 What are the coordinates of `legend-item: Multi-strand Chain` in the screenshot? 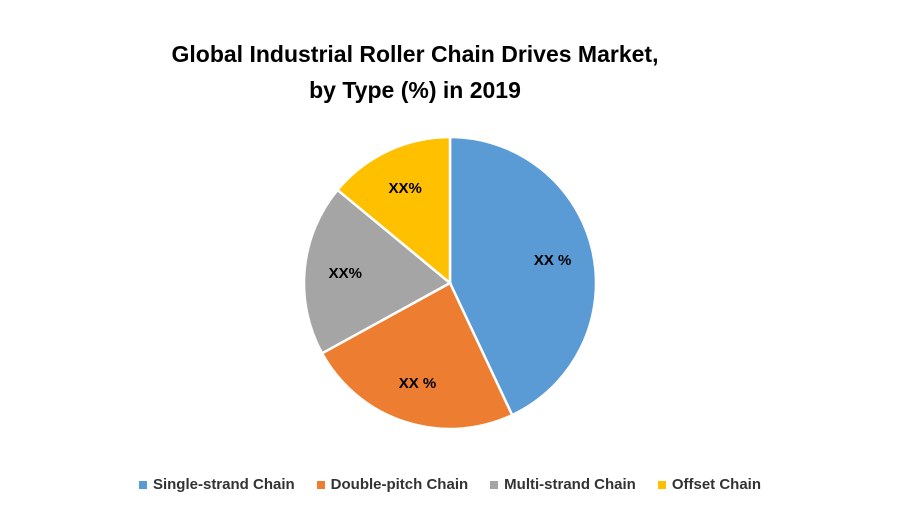 It's located at (563, 484).